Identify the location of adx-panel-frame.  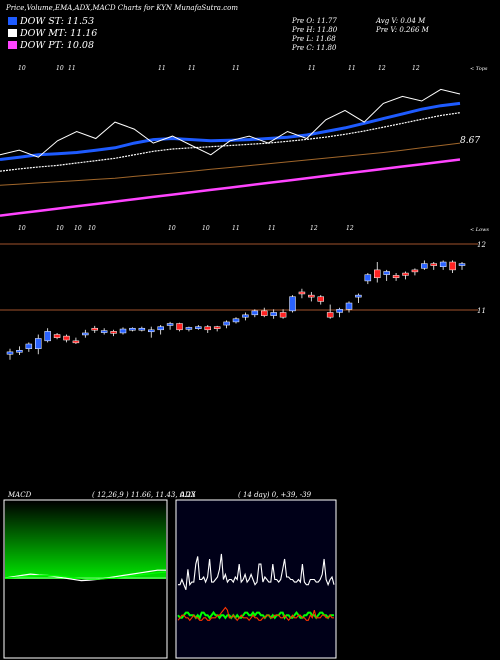
(256, 579).